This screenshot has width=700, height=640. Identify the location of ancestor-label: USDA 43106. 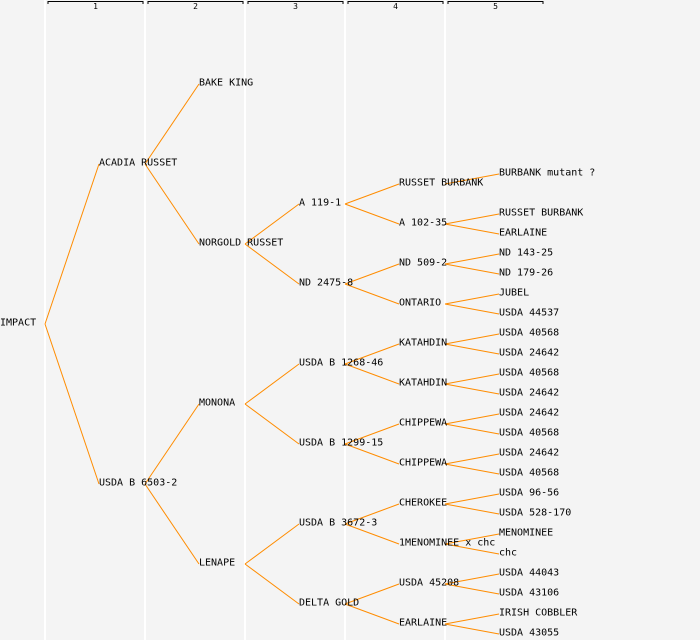
(529, 593).